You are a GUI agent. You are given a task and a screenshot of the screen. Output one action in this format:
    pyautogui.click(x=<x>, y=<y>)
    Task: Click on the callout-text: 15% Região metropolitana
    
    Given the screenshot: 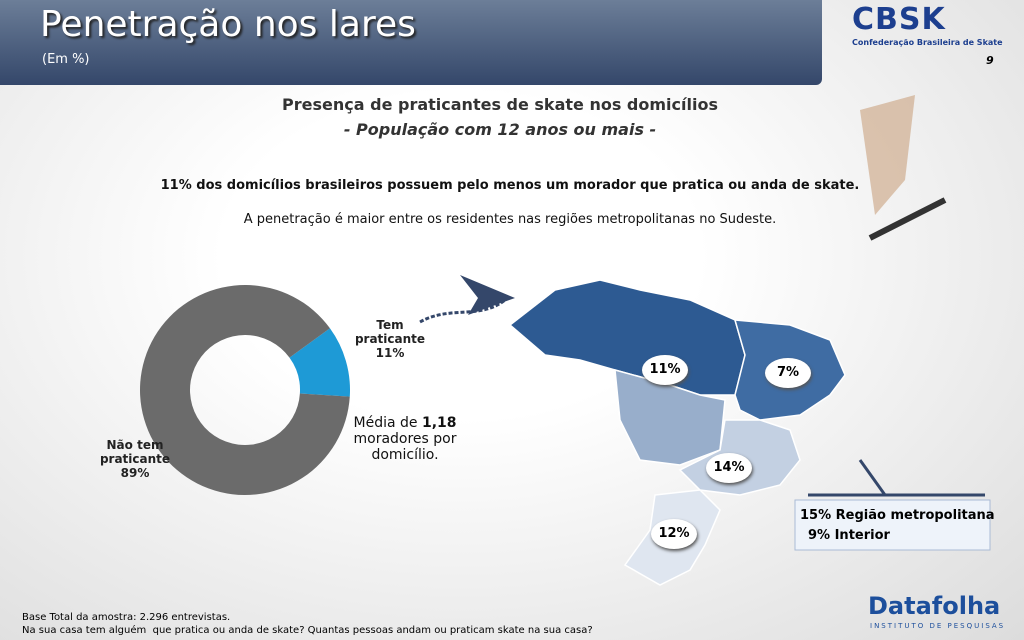 What is the action you would take?
    pyautogui.click(x=897, y=515)
    